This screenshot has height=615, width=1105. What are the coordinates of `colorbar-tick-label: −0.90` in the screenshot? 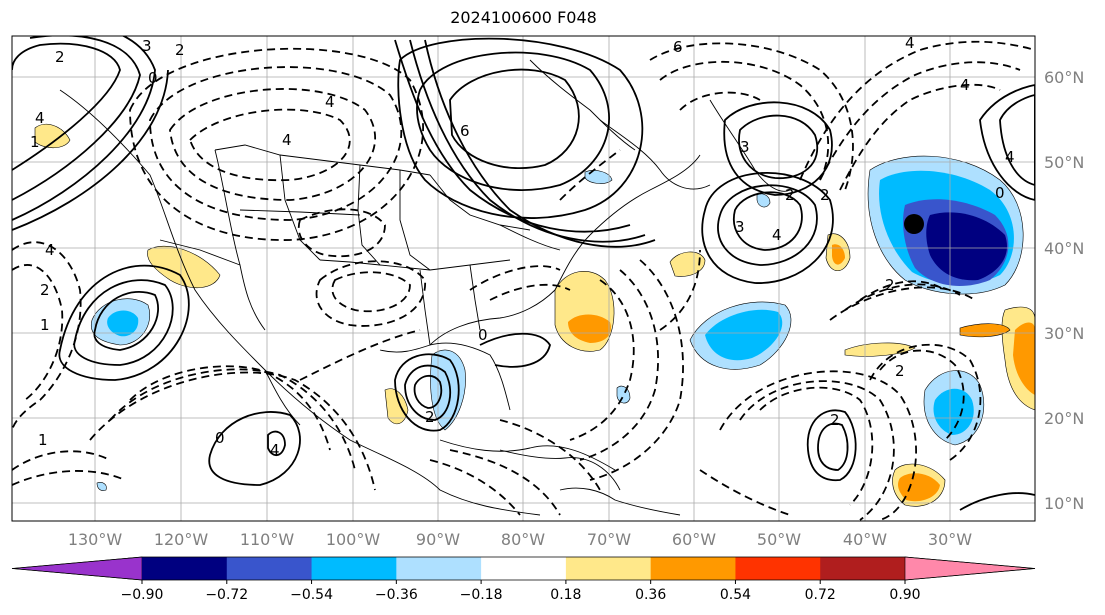 It's located at (142, 595).